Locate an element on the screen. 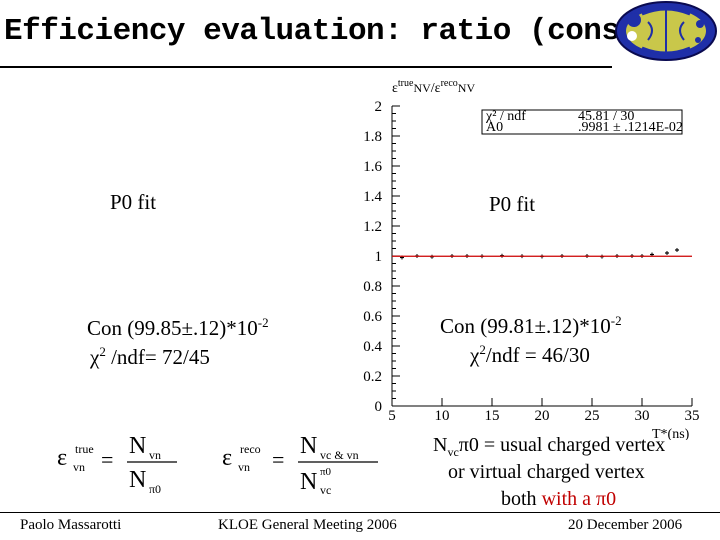 The width and height of the screenshot is (720, 540). f2-sub: vn is located at coordinates (244, 467).